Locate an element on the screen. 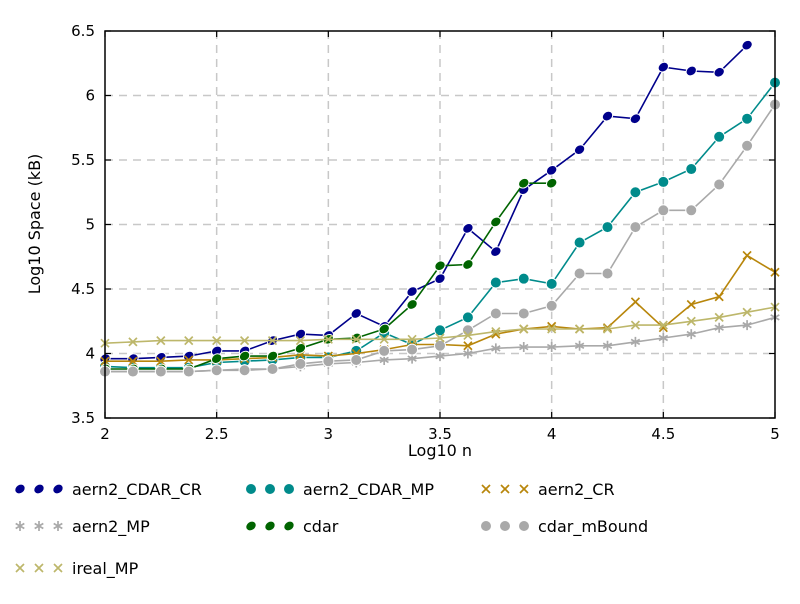 The height and width of the screenshot is (604, 800). legend-item: ireal_MP is located at coordinates (77, 569).